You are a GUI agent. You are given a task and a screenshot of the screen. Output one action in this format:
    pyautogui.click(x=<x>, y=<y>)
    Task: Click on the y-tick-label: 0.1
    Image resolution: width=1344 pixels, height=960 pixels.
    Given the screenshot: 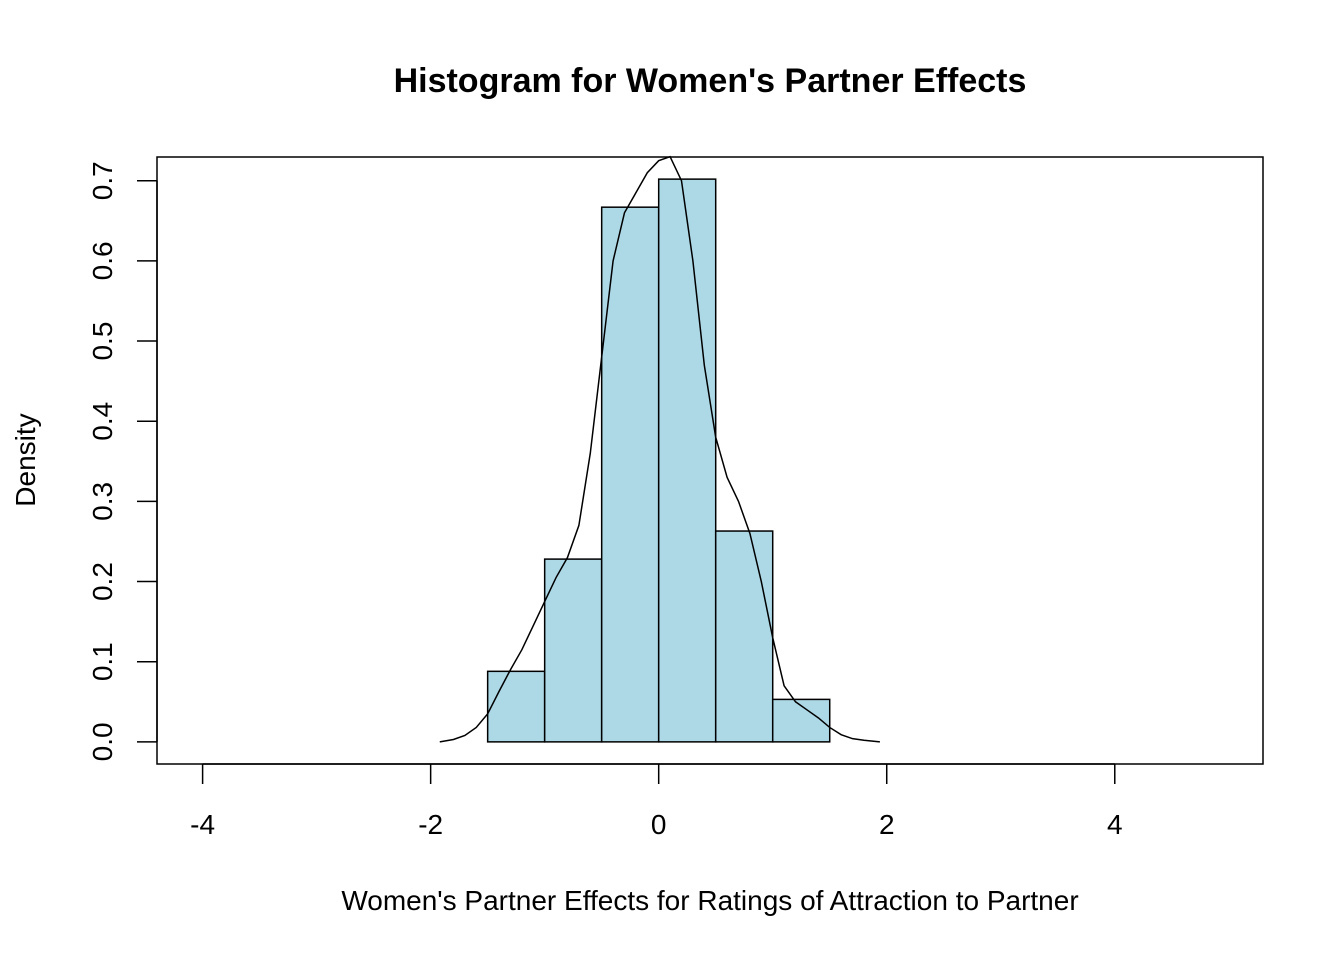 What is the action you would take?
    pyautogui.click(x=102, y=661)
    